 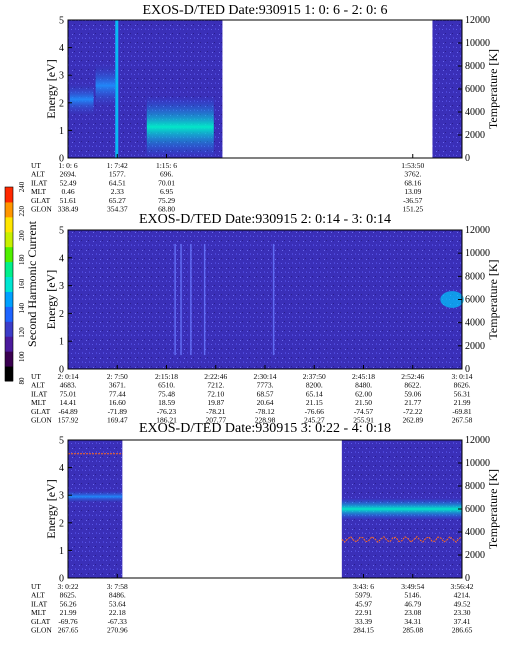 What do you see at coordinates (364, 411) in the screenshot?
I see `orbit-value: -74.57` at bounding box center [364, 411].